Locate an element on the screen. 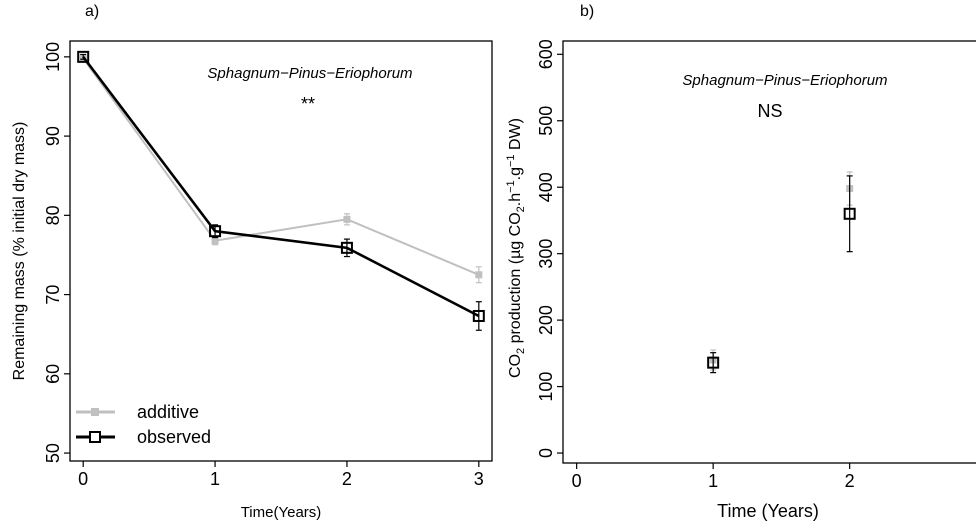 The image size is (976, 527). panel-b-marks is located at coordinates (781, 272).